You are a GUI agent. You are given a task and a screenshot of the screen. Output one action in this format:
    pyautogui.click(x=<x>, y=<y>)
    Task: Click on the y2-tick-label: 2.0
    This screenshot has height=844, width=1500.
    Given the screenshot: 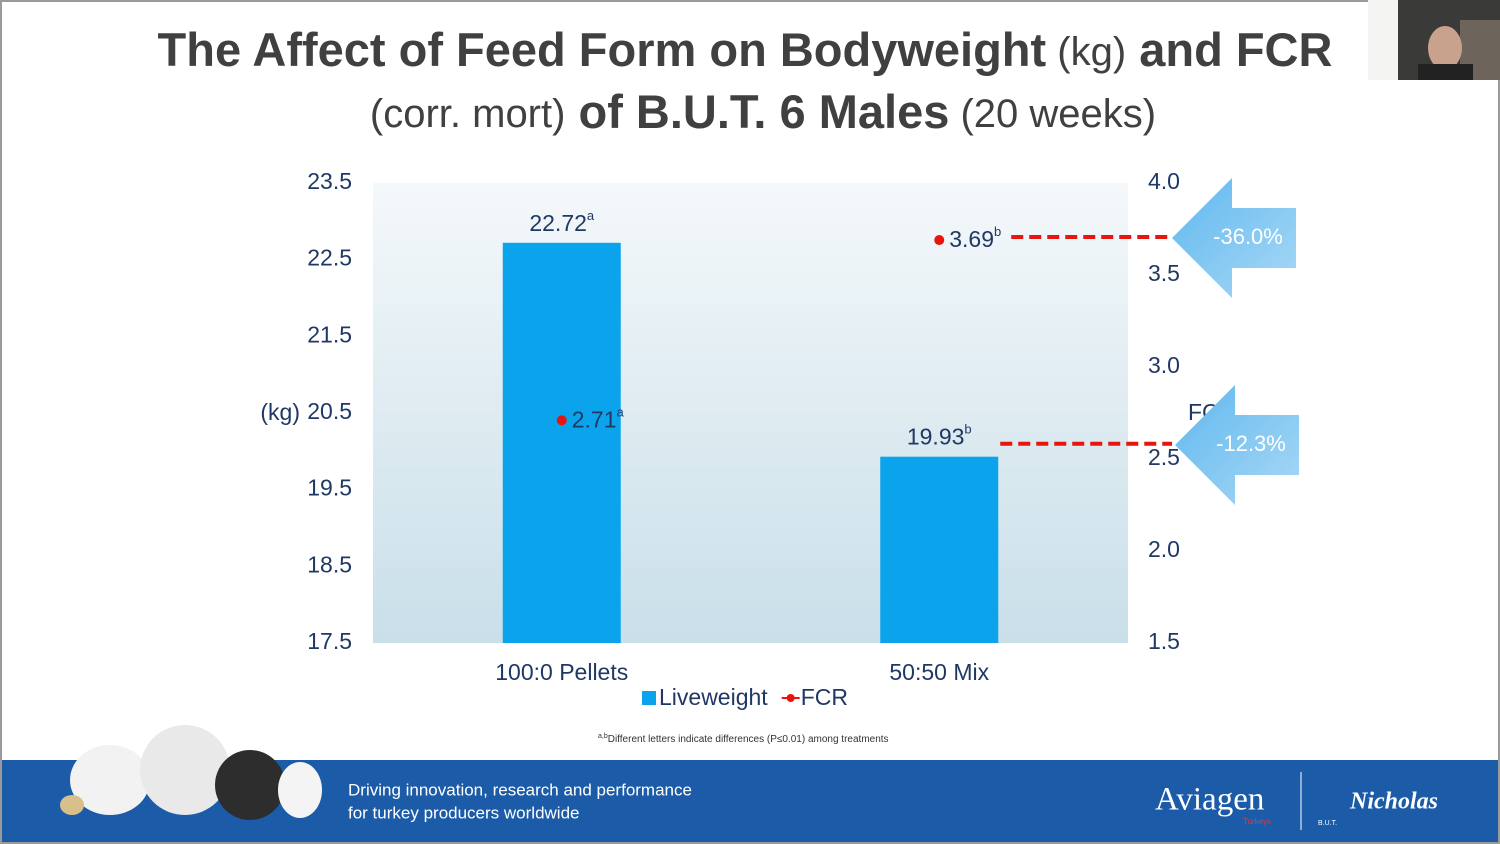 What is the action you would take?
    pyautogui.click(x=1164, y=549)
    